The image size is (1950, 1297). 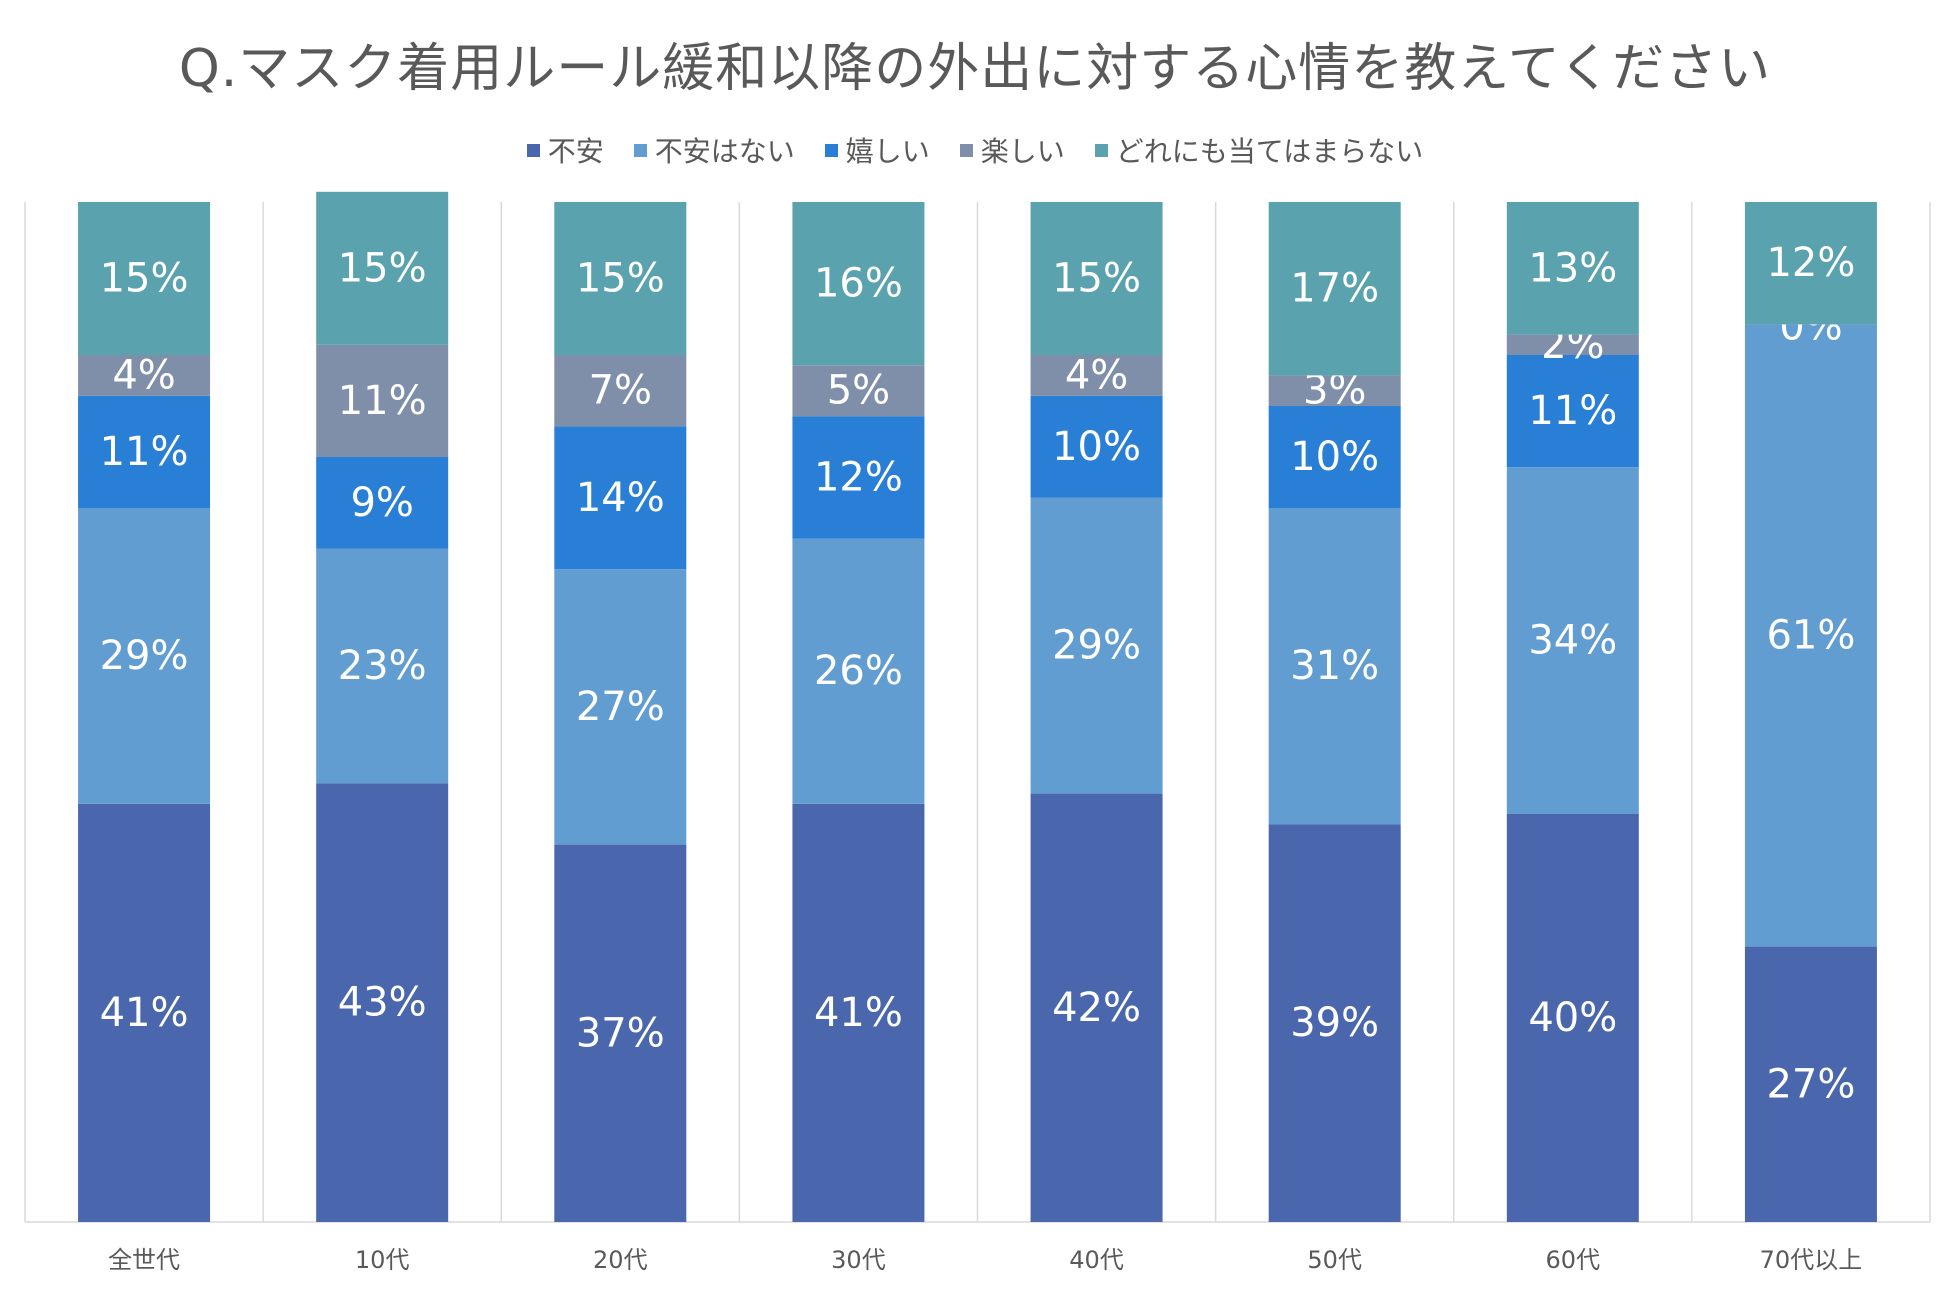 I want to click on data-label: 26%, so click(x=858, y=671).